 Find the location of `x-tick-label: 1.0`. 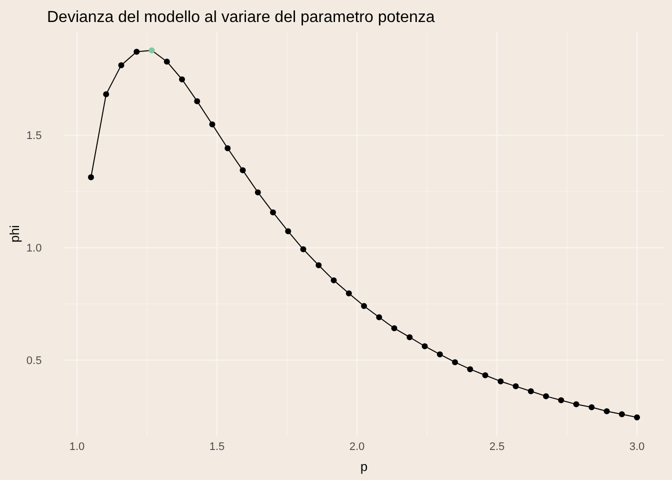

x-tick-label: 1.0 is located at coordinates (77, 446).